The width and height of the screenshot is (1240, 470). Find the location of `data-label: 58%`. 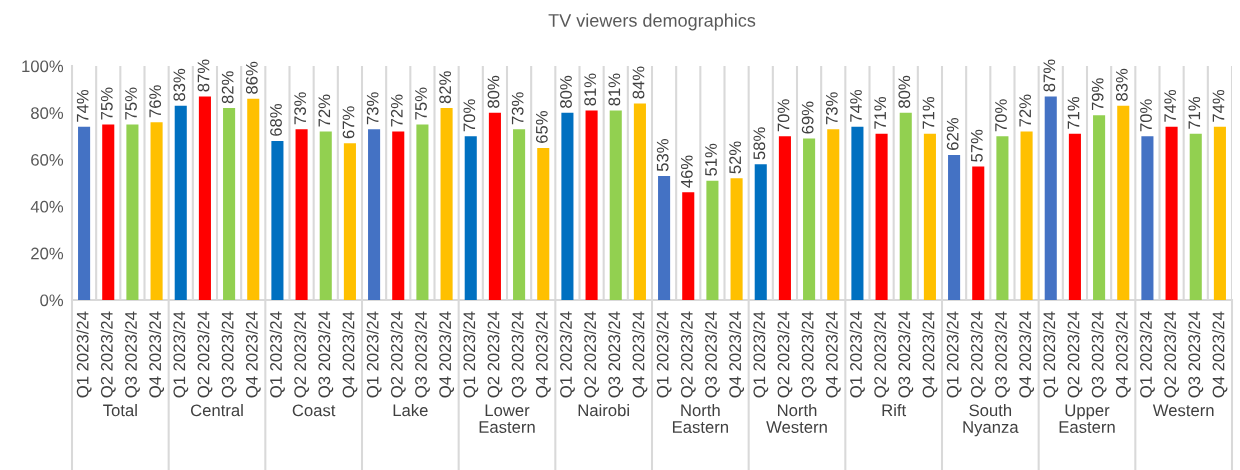

data-label: 58% is located at coordinates (759, 143).